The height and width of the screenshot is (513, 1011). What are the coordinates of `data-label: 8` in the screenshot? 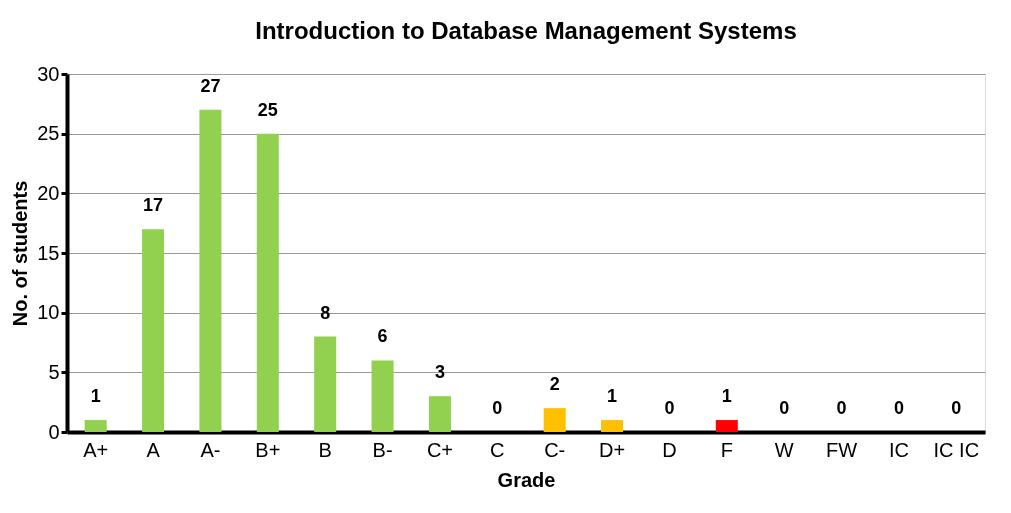 It's located at (325, 312).